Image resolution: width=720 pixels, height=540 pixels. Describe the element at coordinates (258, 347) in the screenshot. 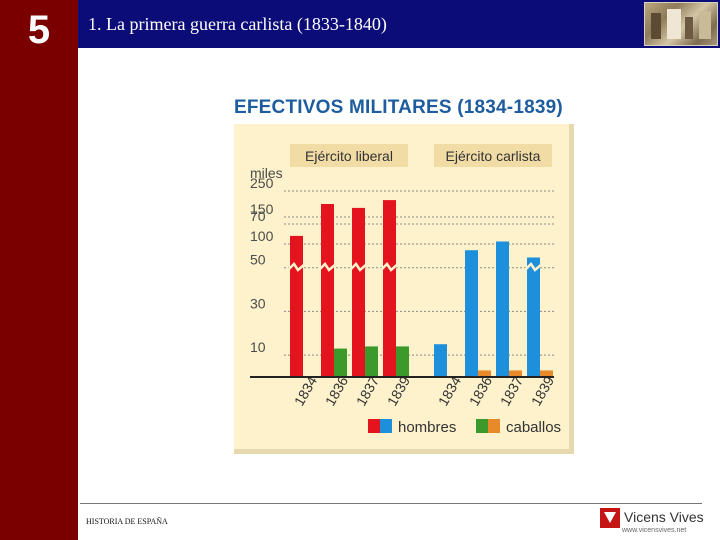

I see `y-tick-label-10: 10` at that location.